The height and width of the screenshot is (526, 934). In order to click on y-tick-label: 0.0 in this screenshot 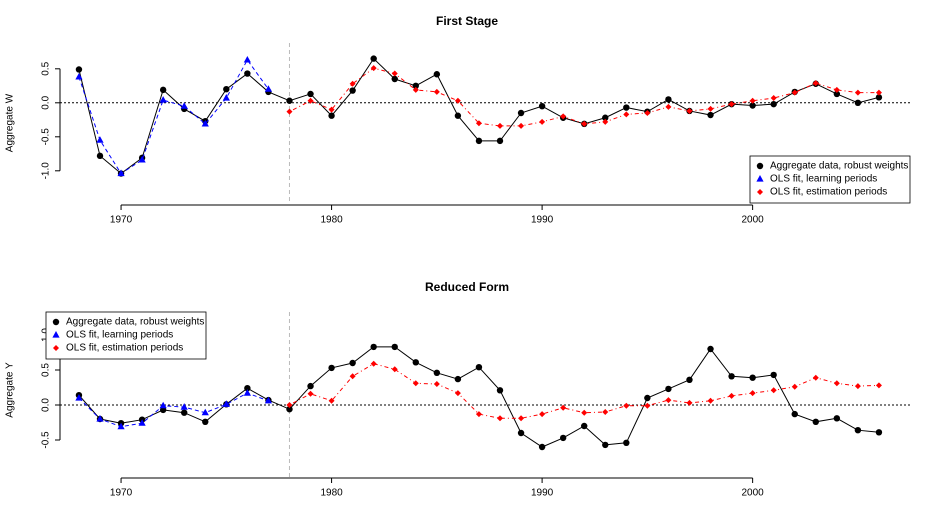, I will do `click(46, 405)`.